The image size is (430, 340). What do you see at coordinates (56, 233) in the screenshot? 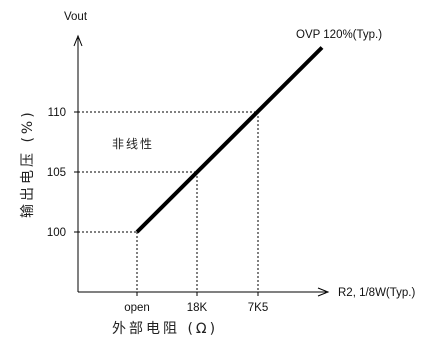
I see `y-tick-label-100: 100` at bounding box center [56, 233].